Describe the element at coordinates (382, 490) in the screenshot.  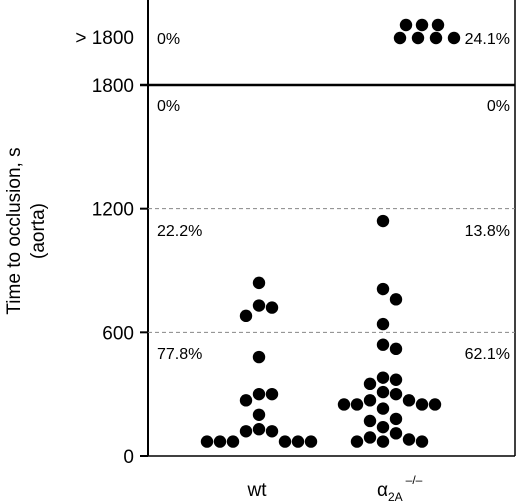
I see `alpha-symbol: α` at that location.